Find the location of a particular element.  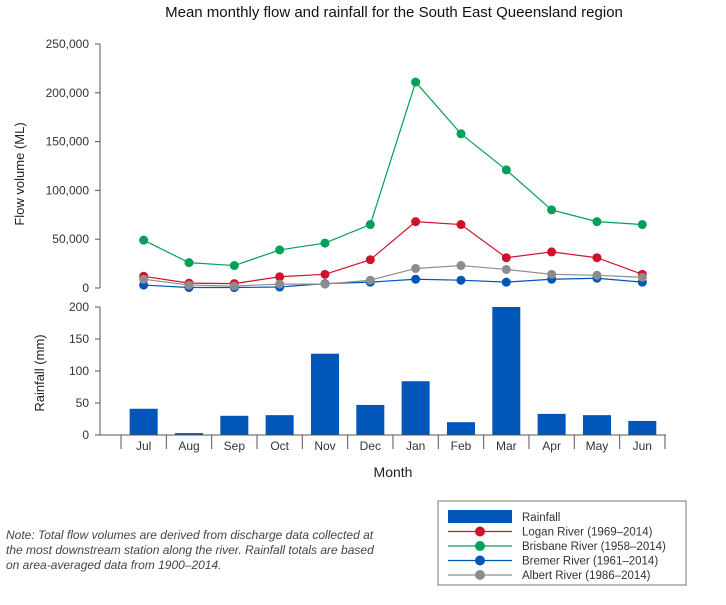

x-tick-label: Mar is located at coordinates (506, 446).